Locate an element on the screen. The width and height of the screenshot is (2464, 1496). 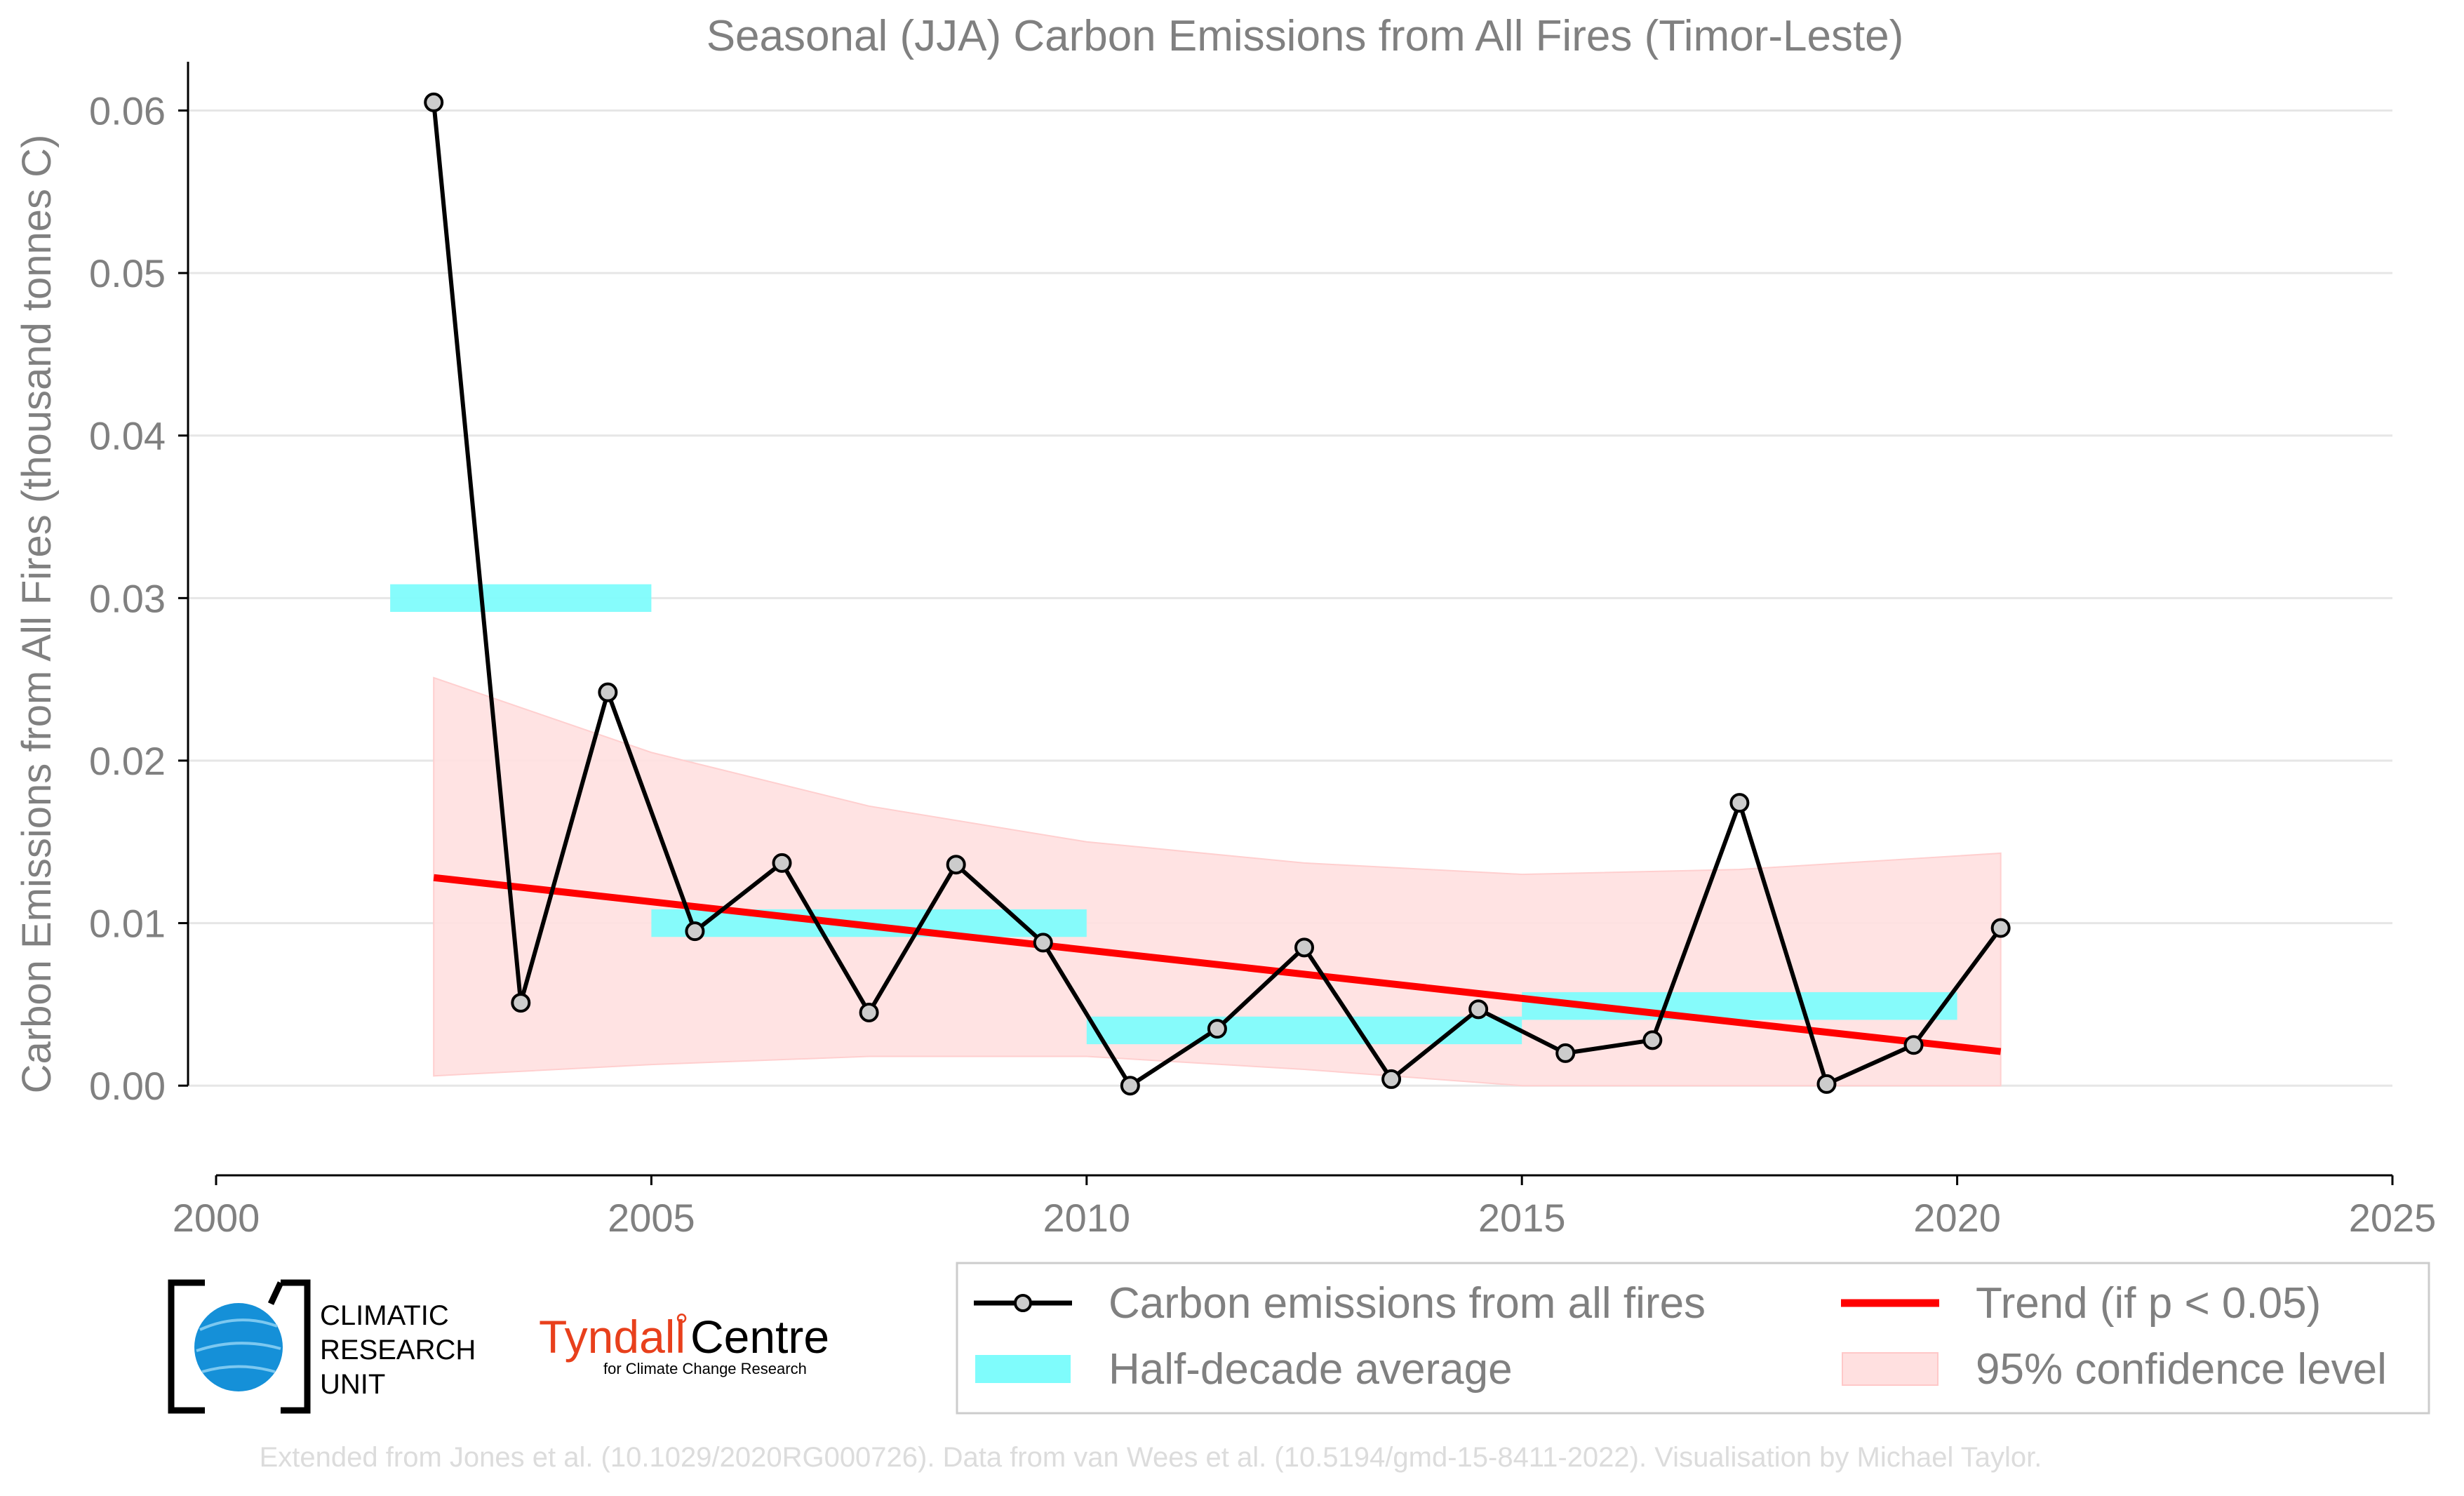
cru-line-2: RESEARCH is located at coordinates (398, 1350).